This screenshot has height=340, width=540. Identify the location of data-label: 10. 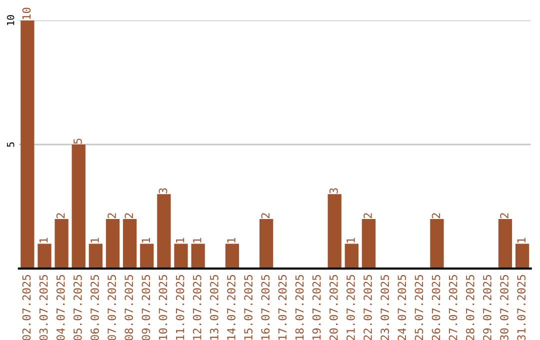
(26, 14).